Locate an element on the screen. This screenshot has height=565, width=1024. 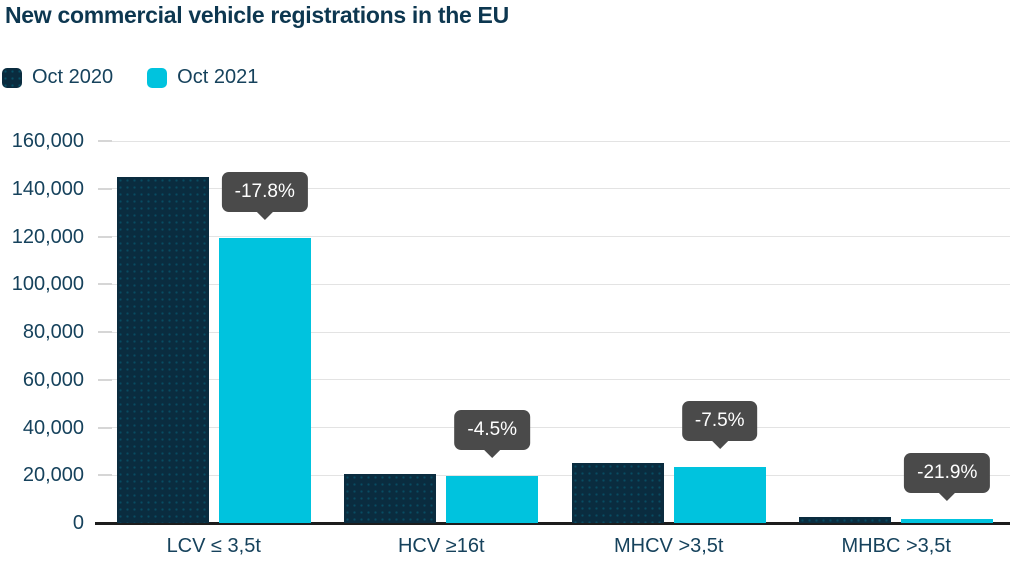
x-axis-category-label: LCV ≤ 3,5t is located at coordinates (213, 546).